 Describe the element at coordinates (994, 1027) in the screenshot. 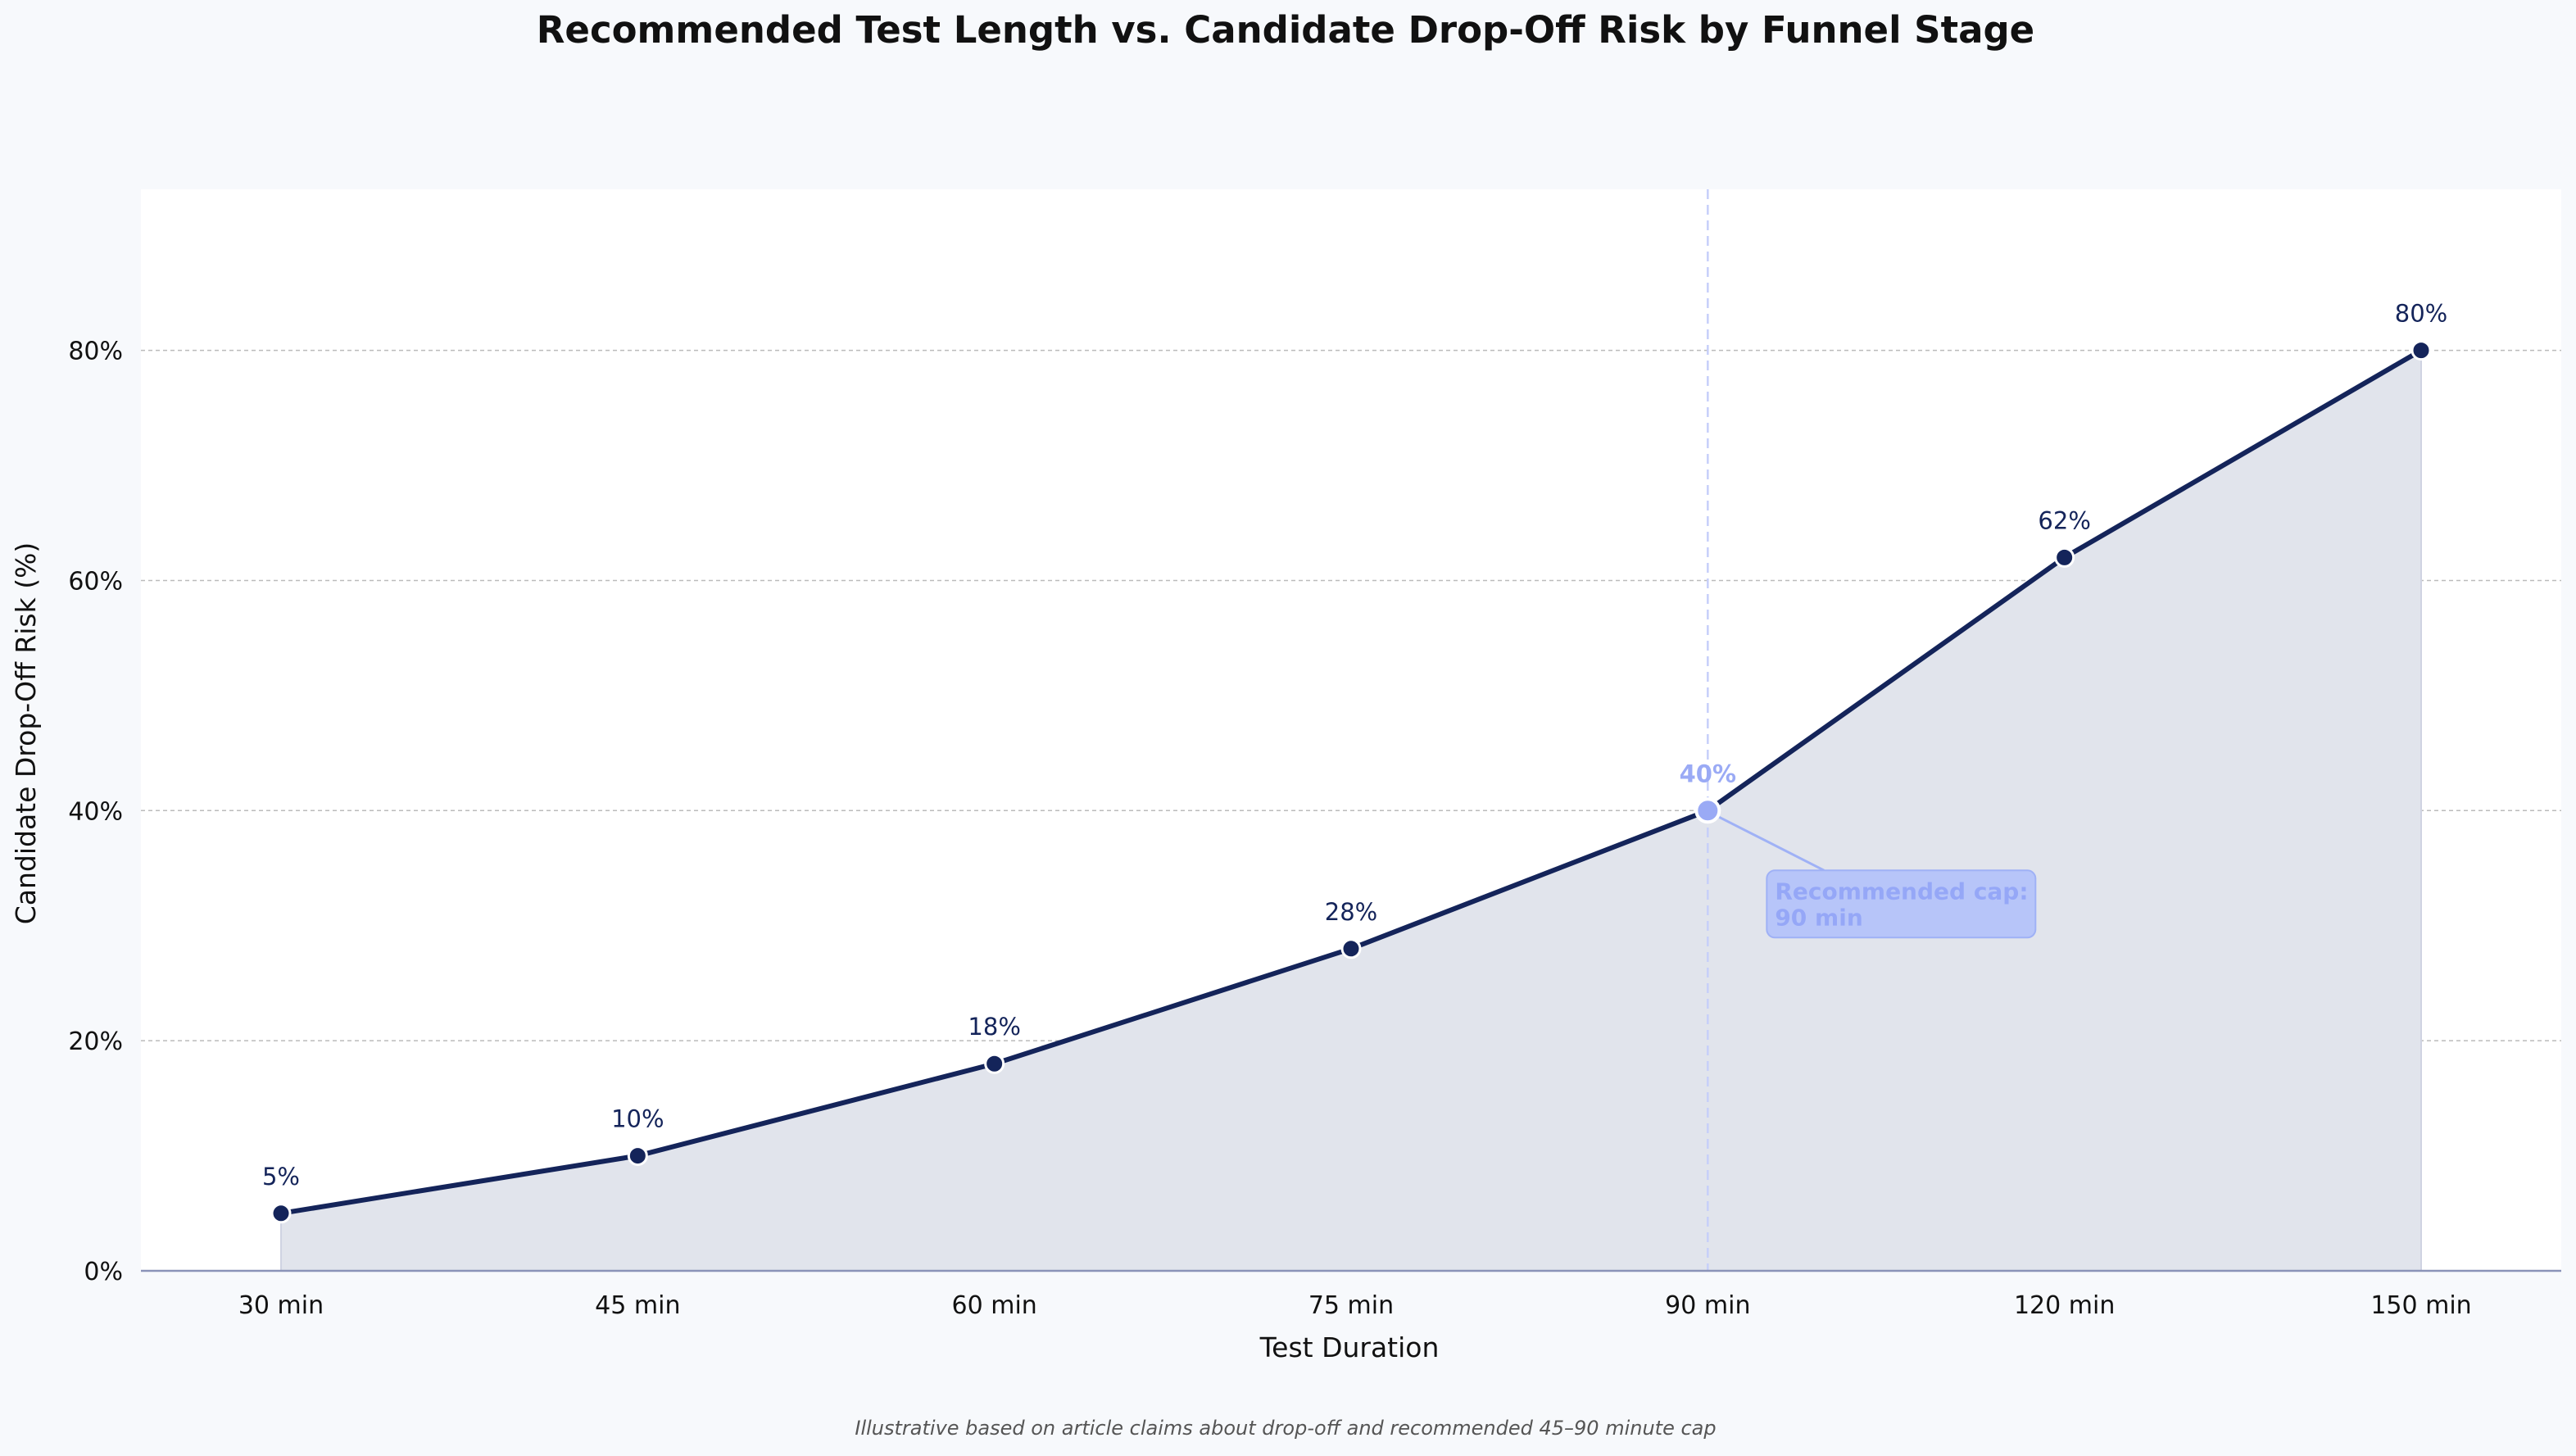

I see `data-label: 18%` at that location.